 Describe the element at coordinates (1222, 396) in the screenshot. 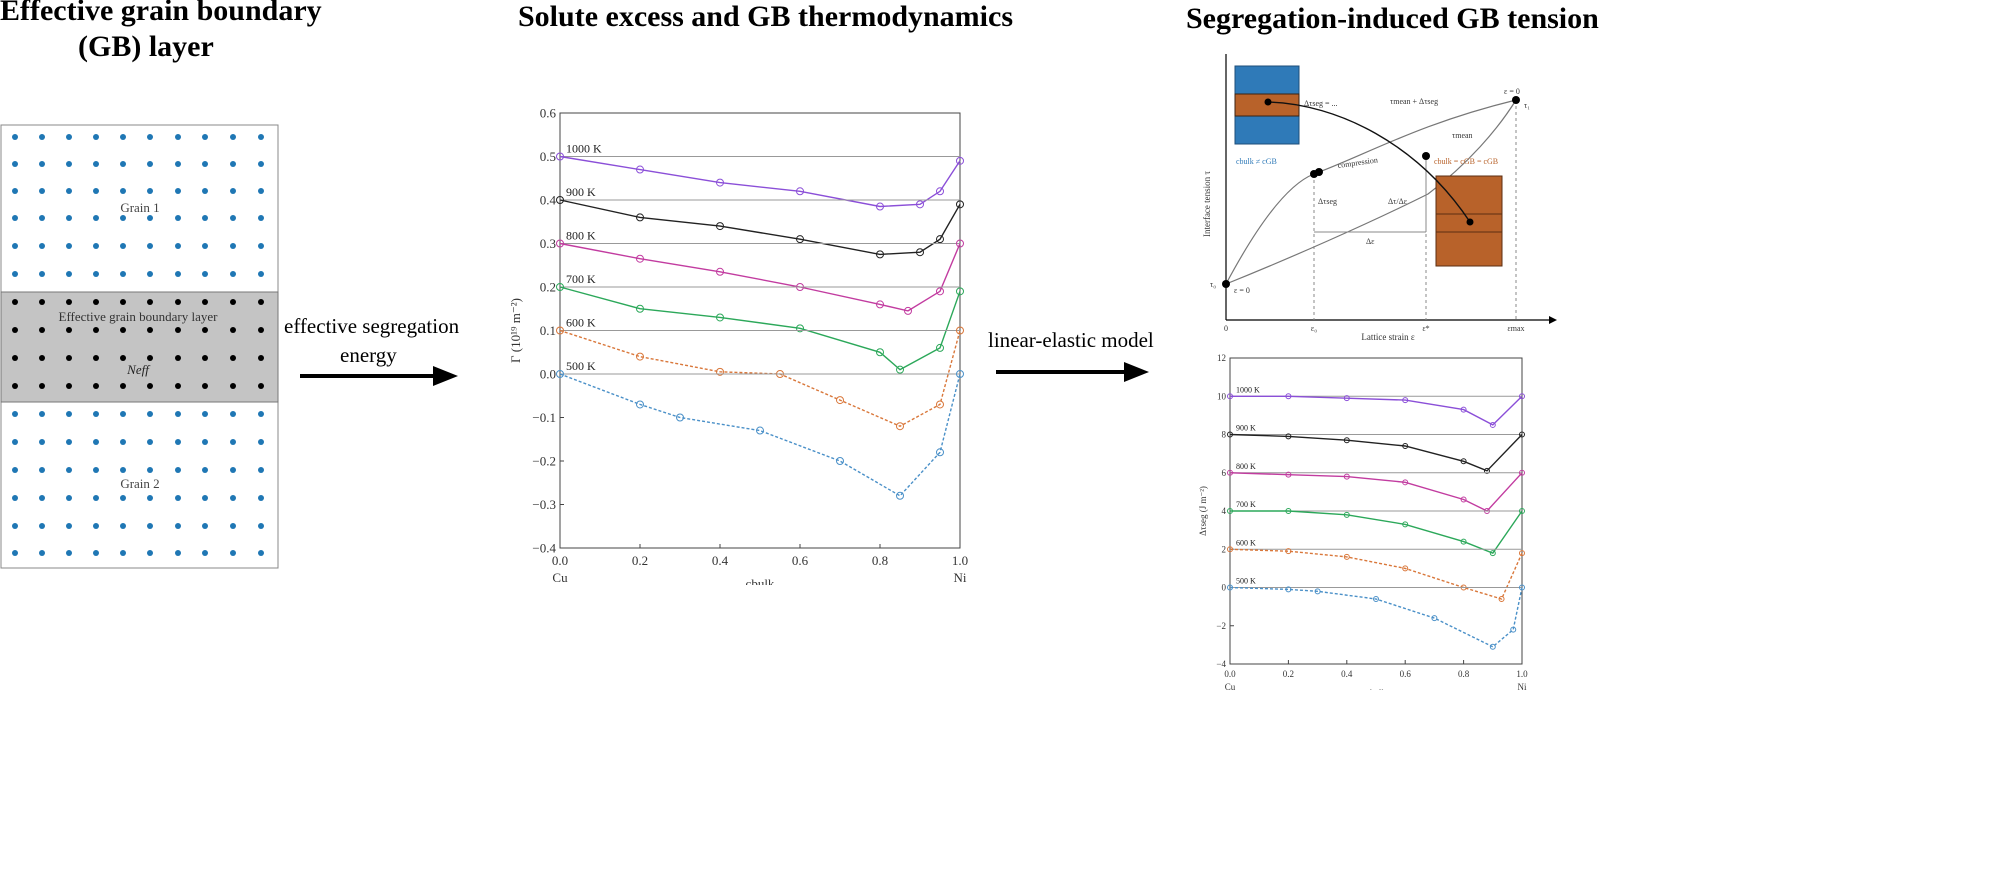

I see `y-tick-label: 10` at that location.